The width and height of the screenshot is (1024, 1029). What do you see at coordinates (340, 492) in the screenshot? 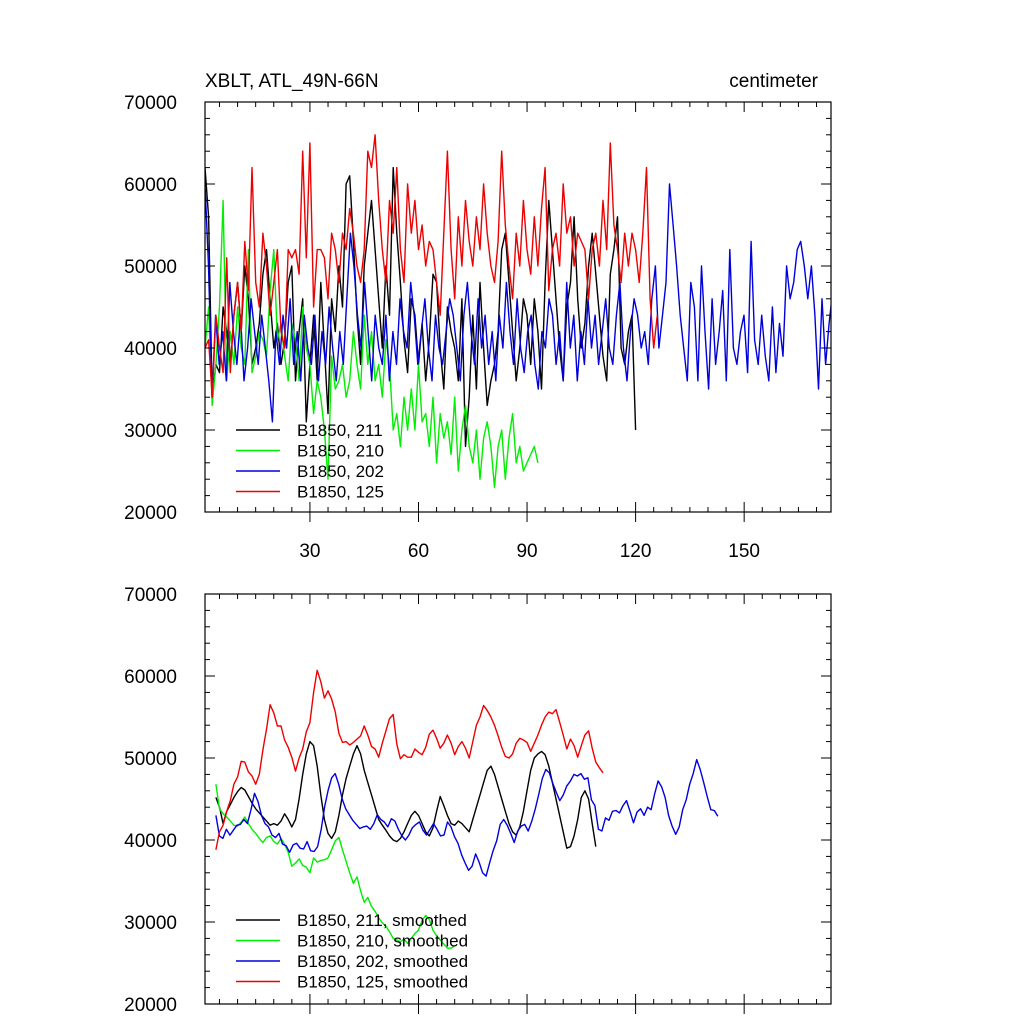
I see `legend-label: B1850, 125` at bounding box center [340, 492].